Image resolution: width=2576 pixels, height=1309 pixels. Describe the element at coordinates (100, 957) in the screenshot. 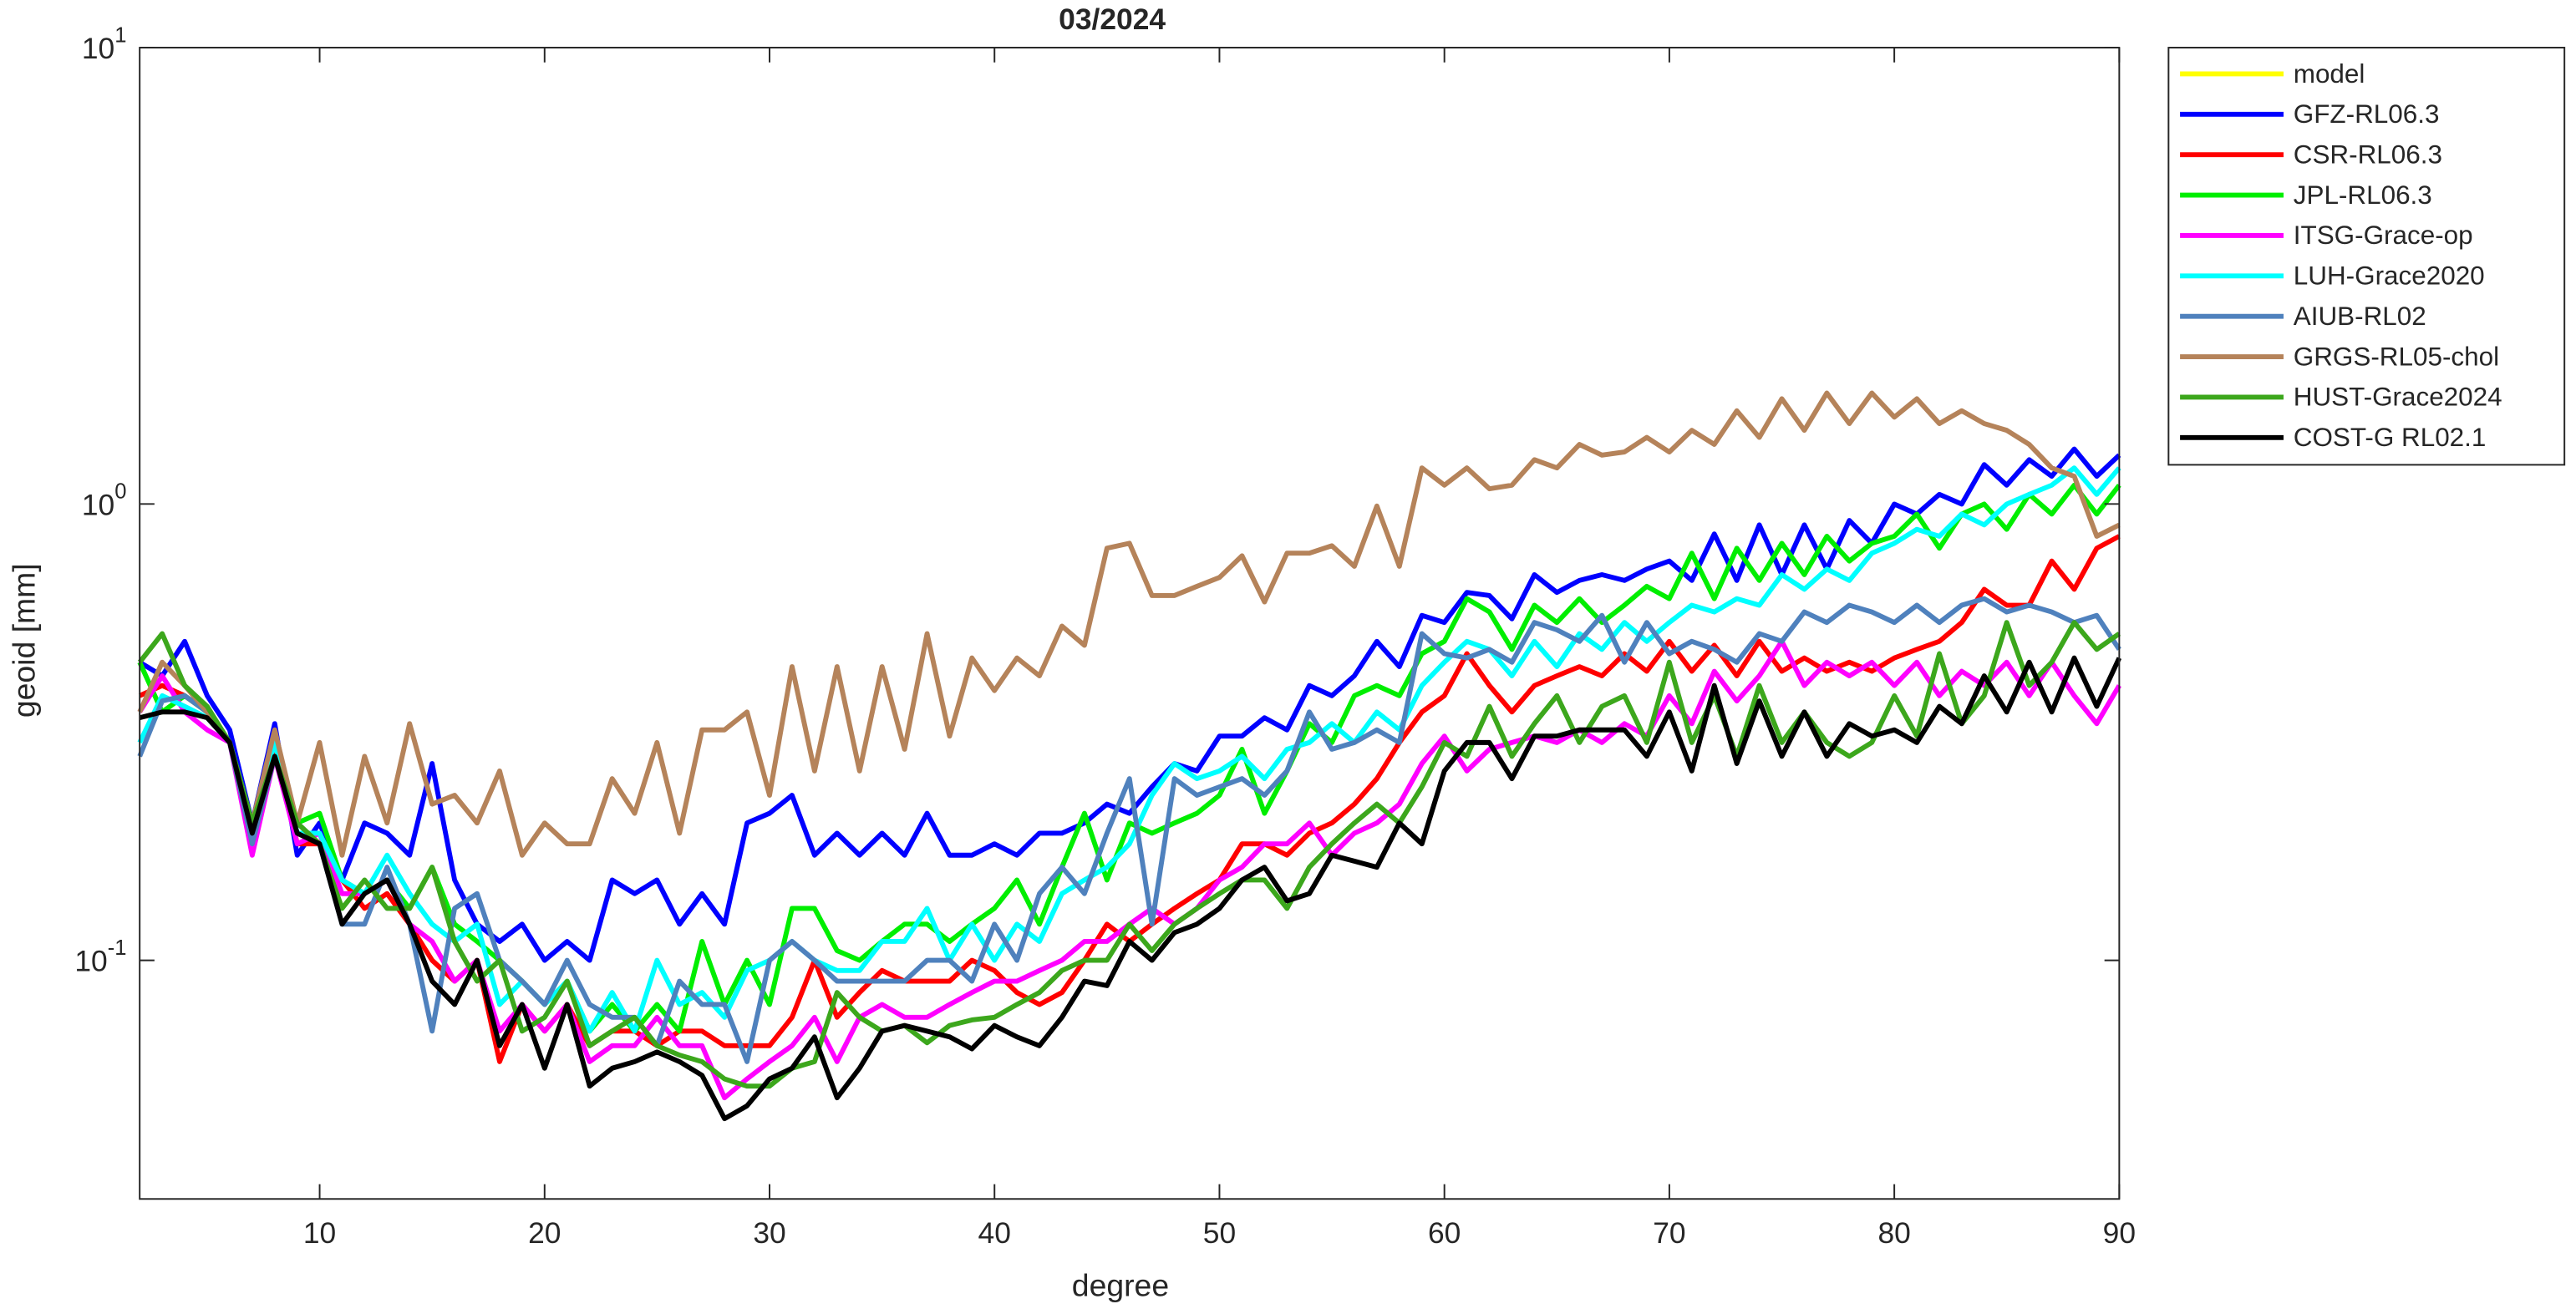

I see `y-tick-label: 10⁻¹` at that location.